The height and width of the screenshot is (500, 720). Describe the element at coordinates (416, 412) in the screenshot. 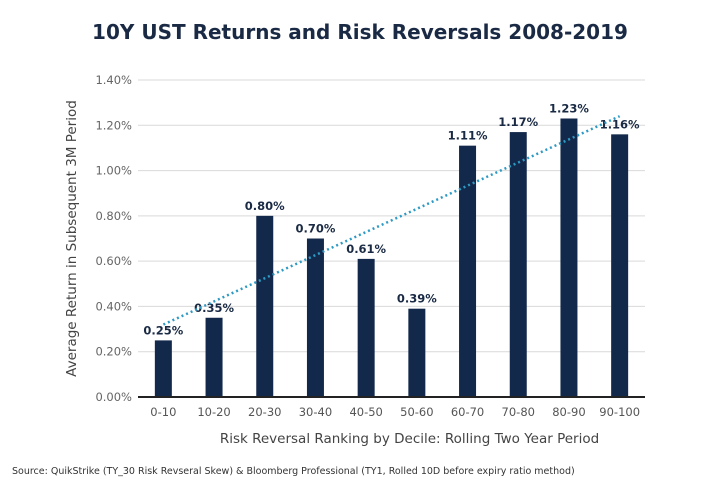

I see `x-tick-label: 50-60` at that location.